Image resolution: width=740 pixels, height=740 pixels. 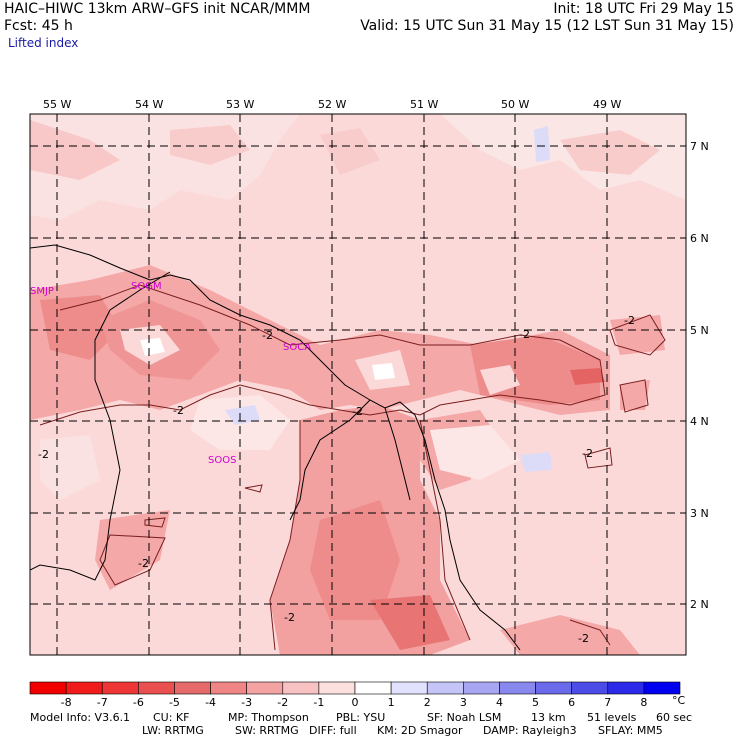 I want to click on footer-microphysics: MP: Thompson, so click(x=268, y=717).